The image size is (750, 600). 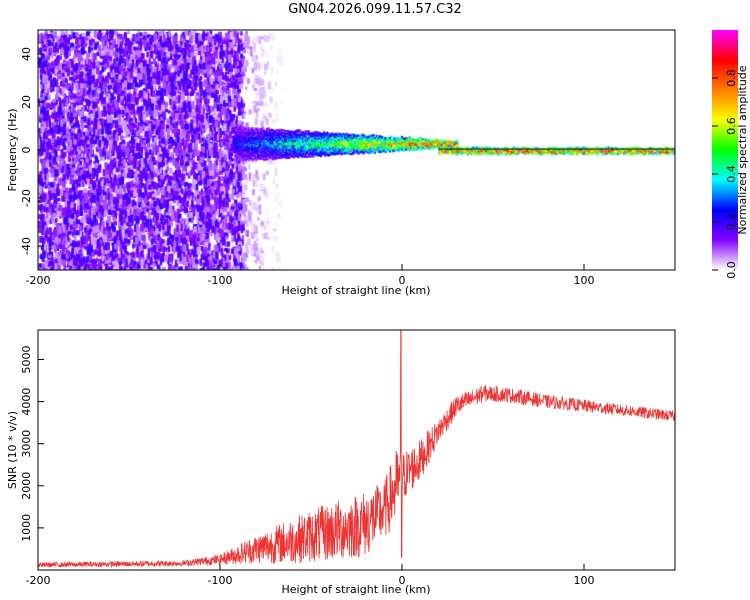 I want to click on spectrogram-y-label: Frequency (Hz), so click(x=12, y=150).